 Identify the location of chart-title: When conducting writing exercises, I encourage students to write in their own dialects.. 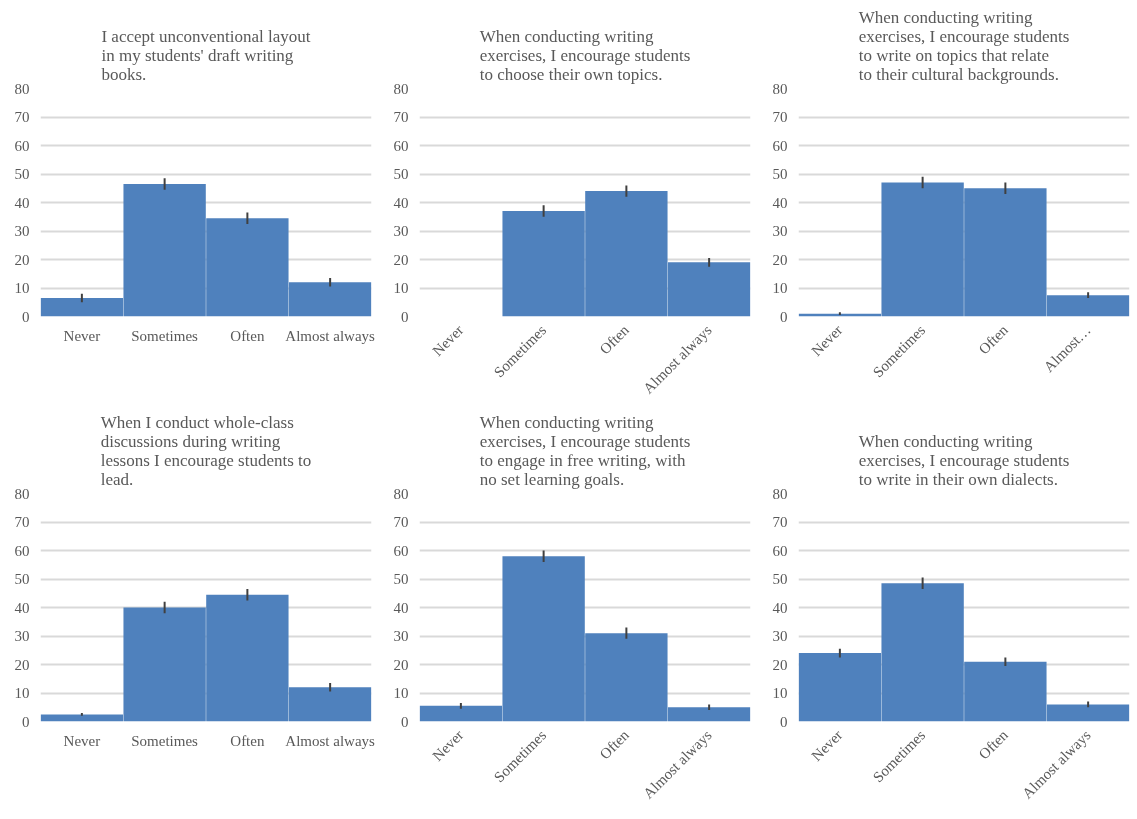
(964, 460).